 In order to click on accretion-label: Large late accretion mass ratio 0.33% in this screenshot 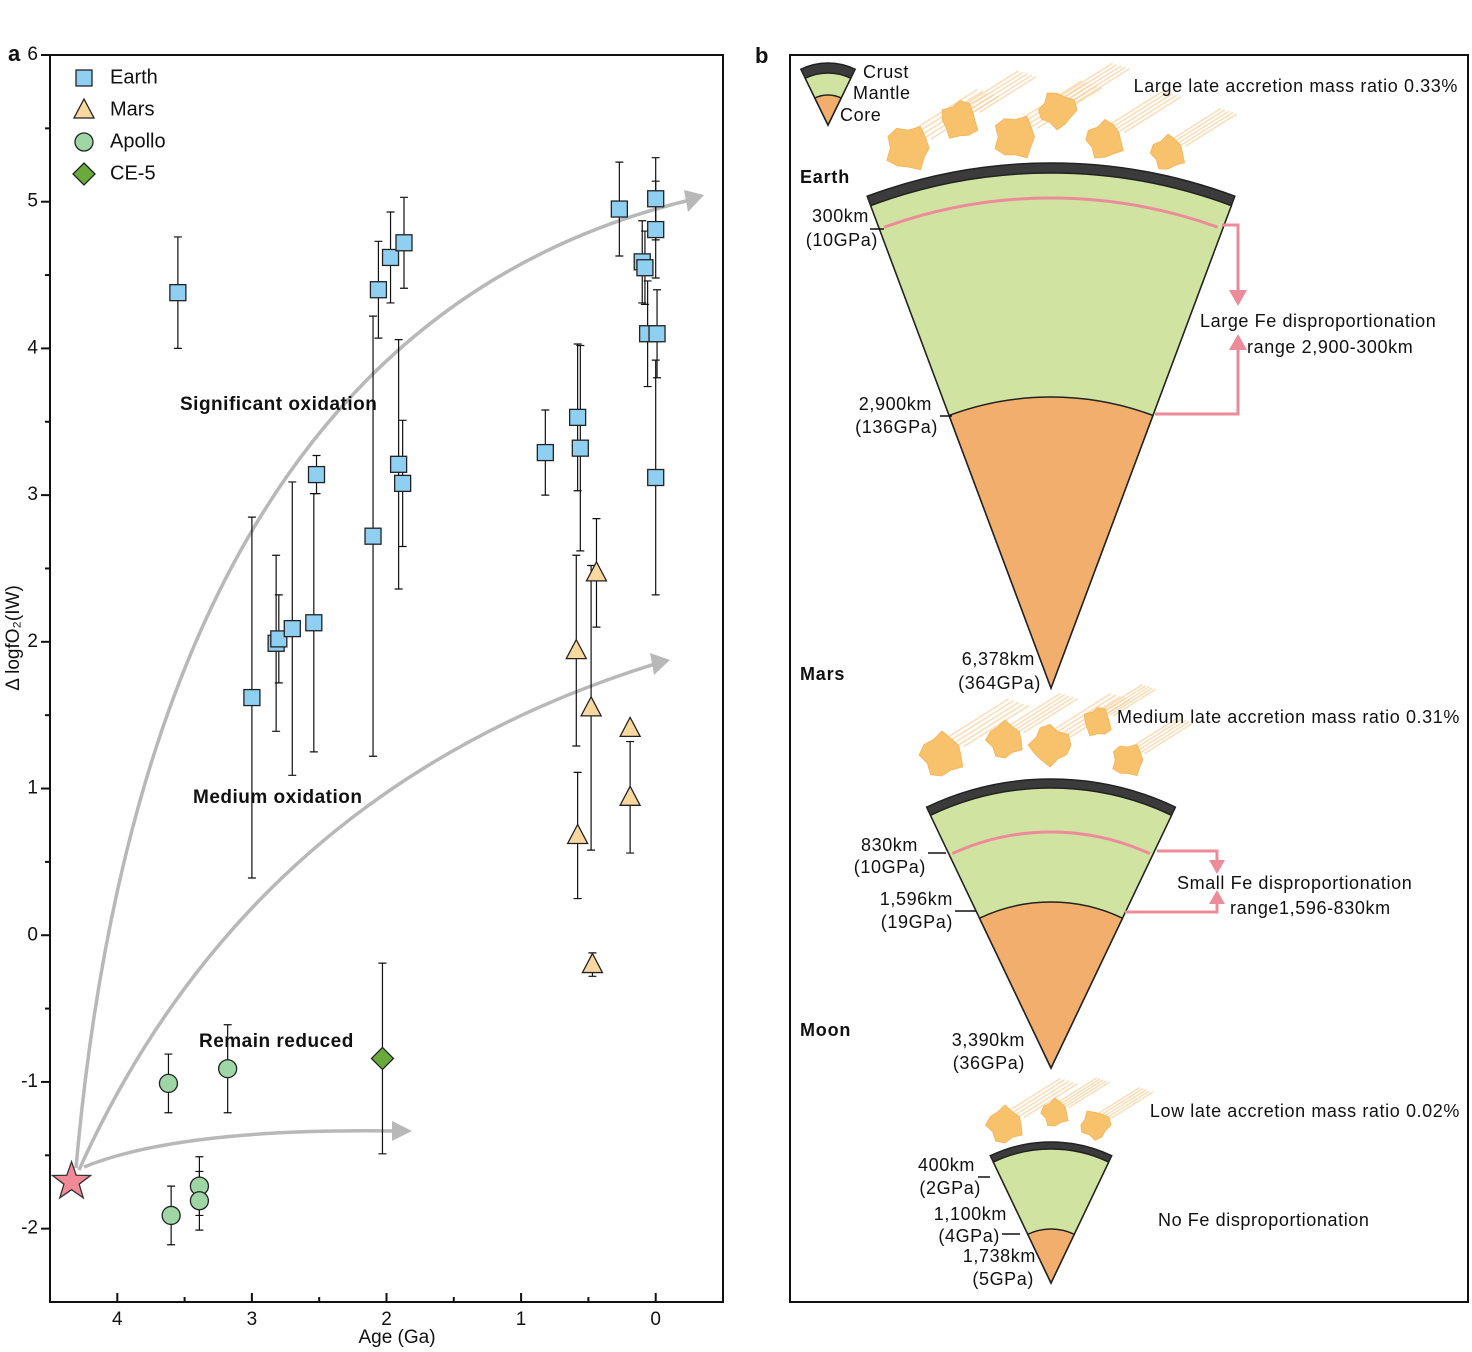, I will do `click(1296, 86)`.